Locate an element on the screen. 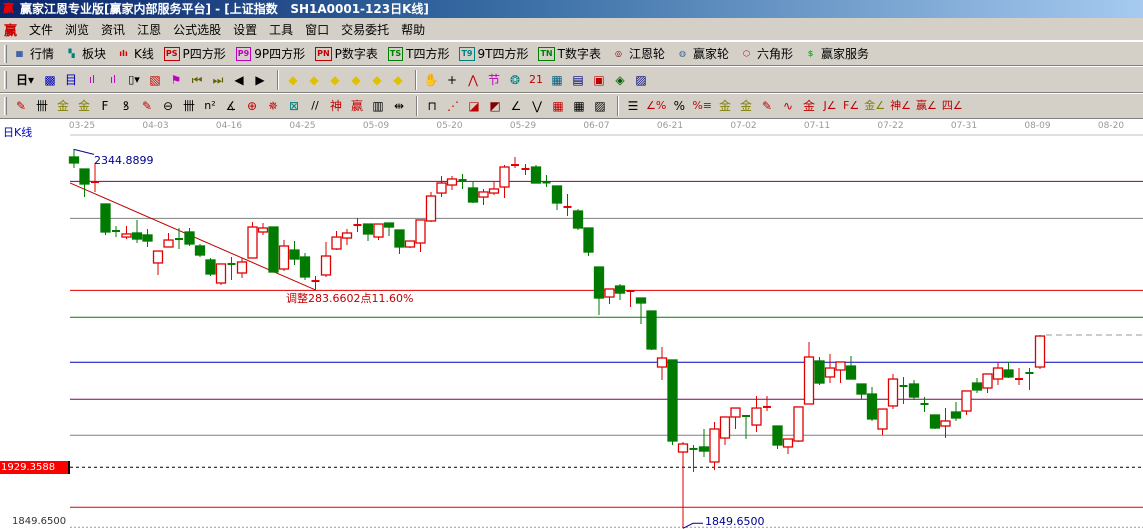 This screenshot has height=529, width=1143. levels-icon: ☰ is located at coordinates (633, 106).